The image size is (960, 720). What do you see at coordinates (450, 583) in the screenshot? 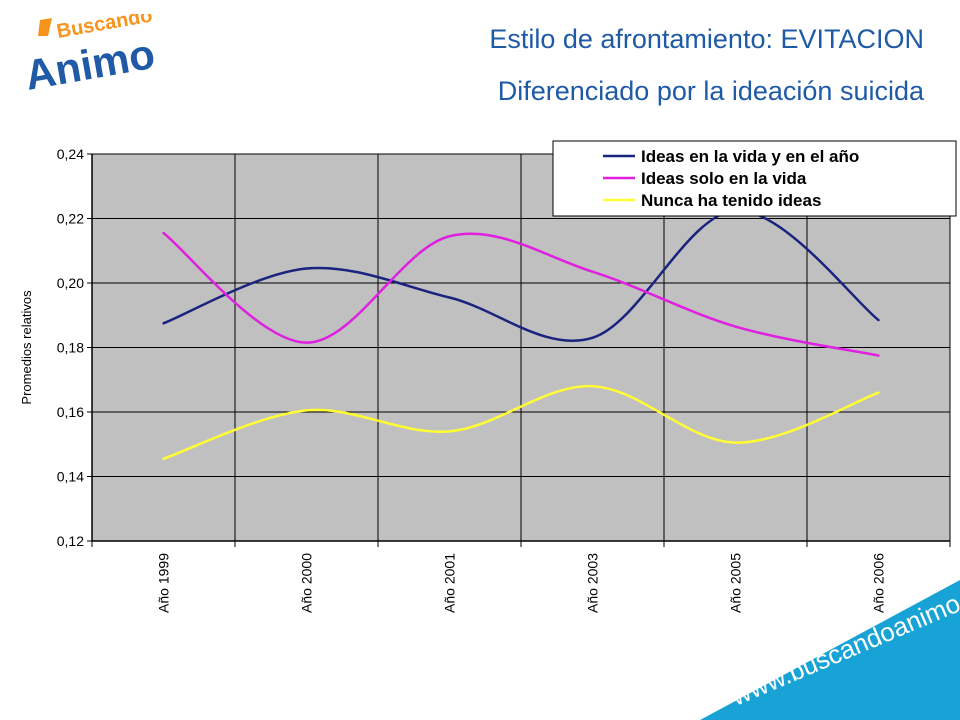
I see `x-tick-label: Año 2001` at bounding box center [450, 583].